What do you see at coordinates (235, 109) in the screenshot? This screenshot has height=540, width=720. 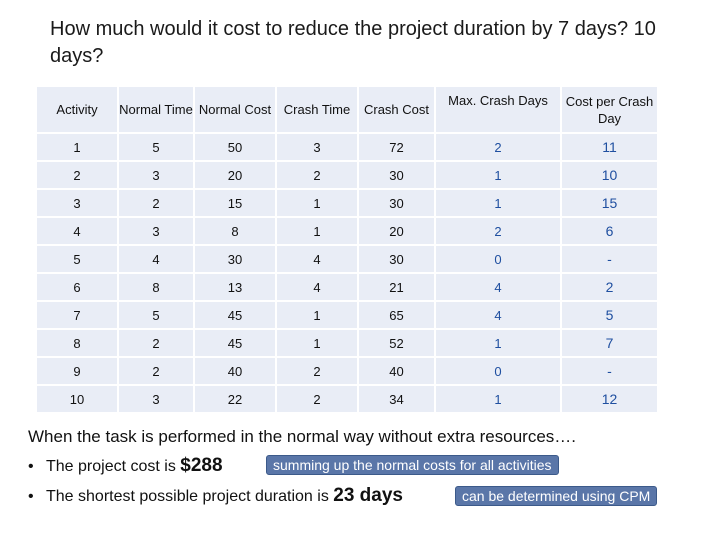 I see `header-normal-cost: Normal Cost` at bounding box center [235, 109].